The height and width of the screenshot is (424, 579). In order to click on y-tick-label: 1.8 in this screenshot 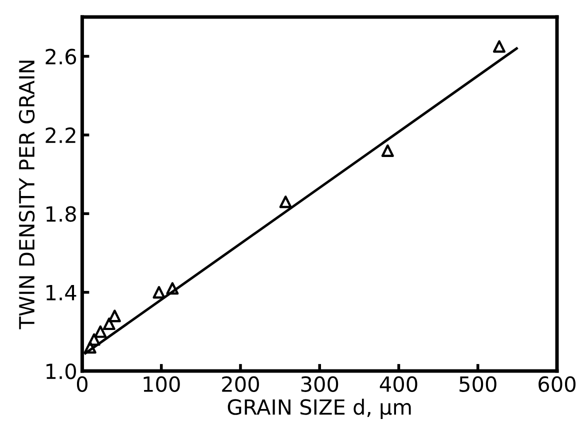, I will do `click(61, 214)`.